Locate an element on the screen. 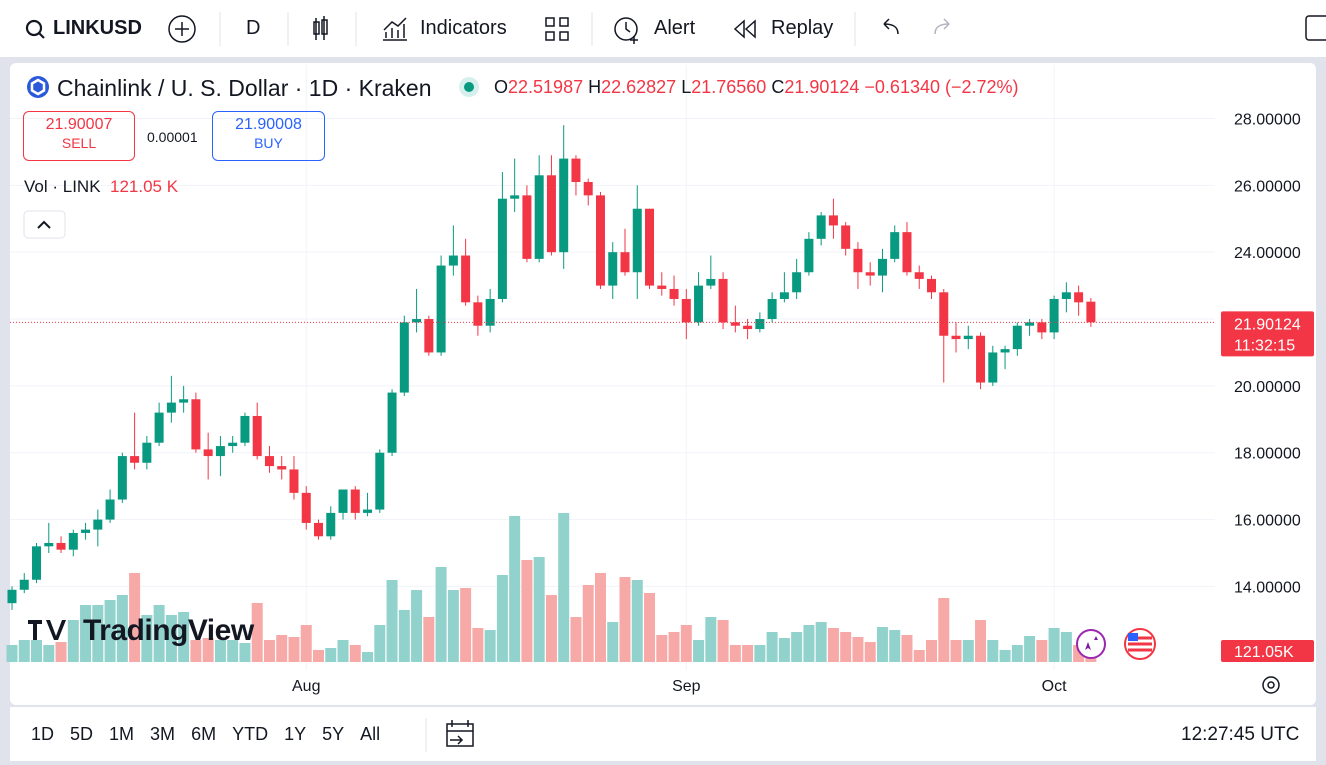  candle-icon is located at coordinates (320, 28).